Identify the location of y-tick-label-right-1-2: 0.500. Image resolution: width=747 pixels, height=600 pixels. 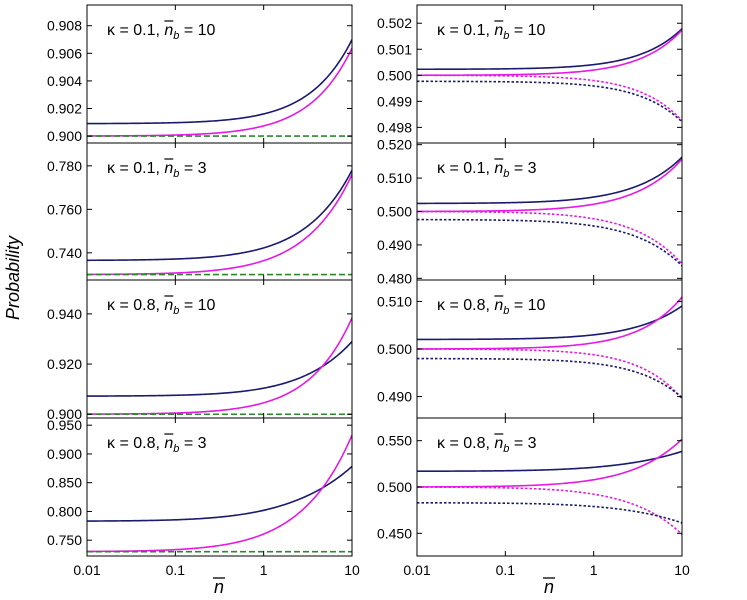
(394, 75).